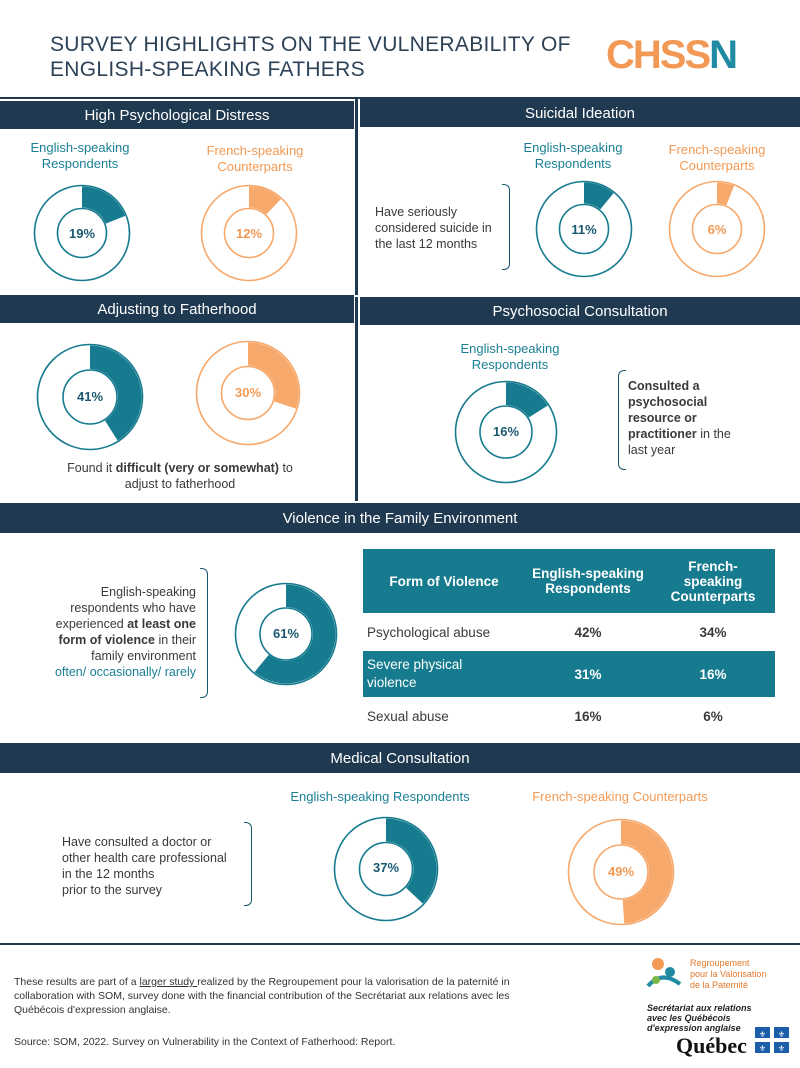  I want to click on header-psychosocial: Psychosocial Consultation, so click(580, 311).